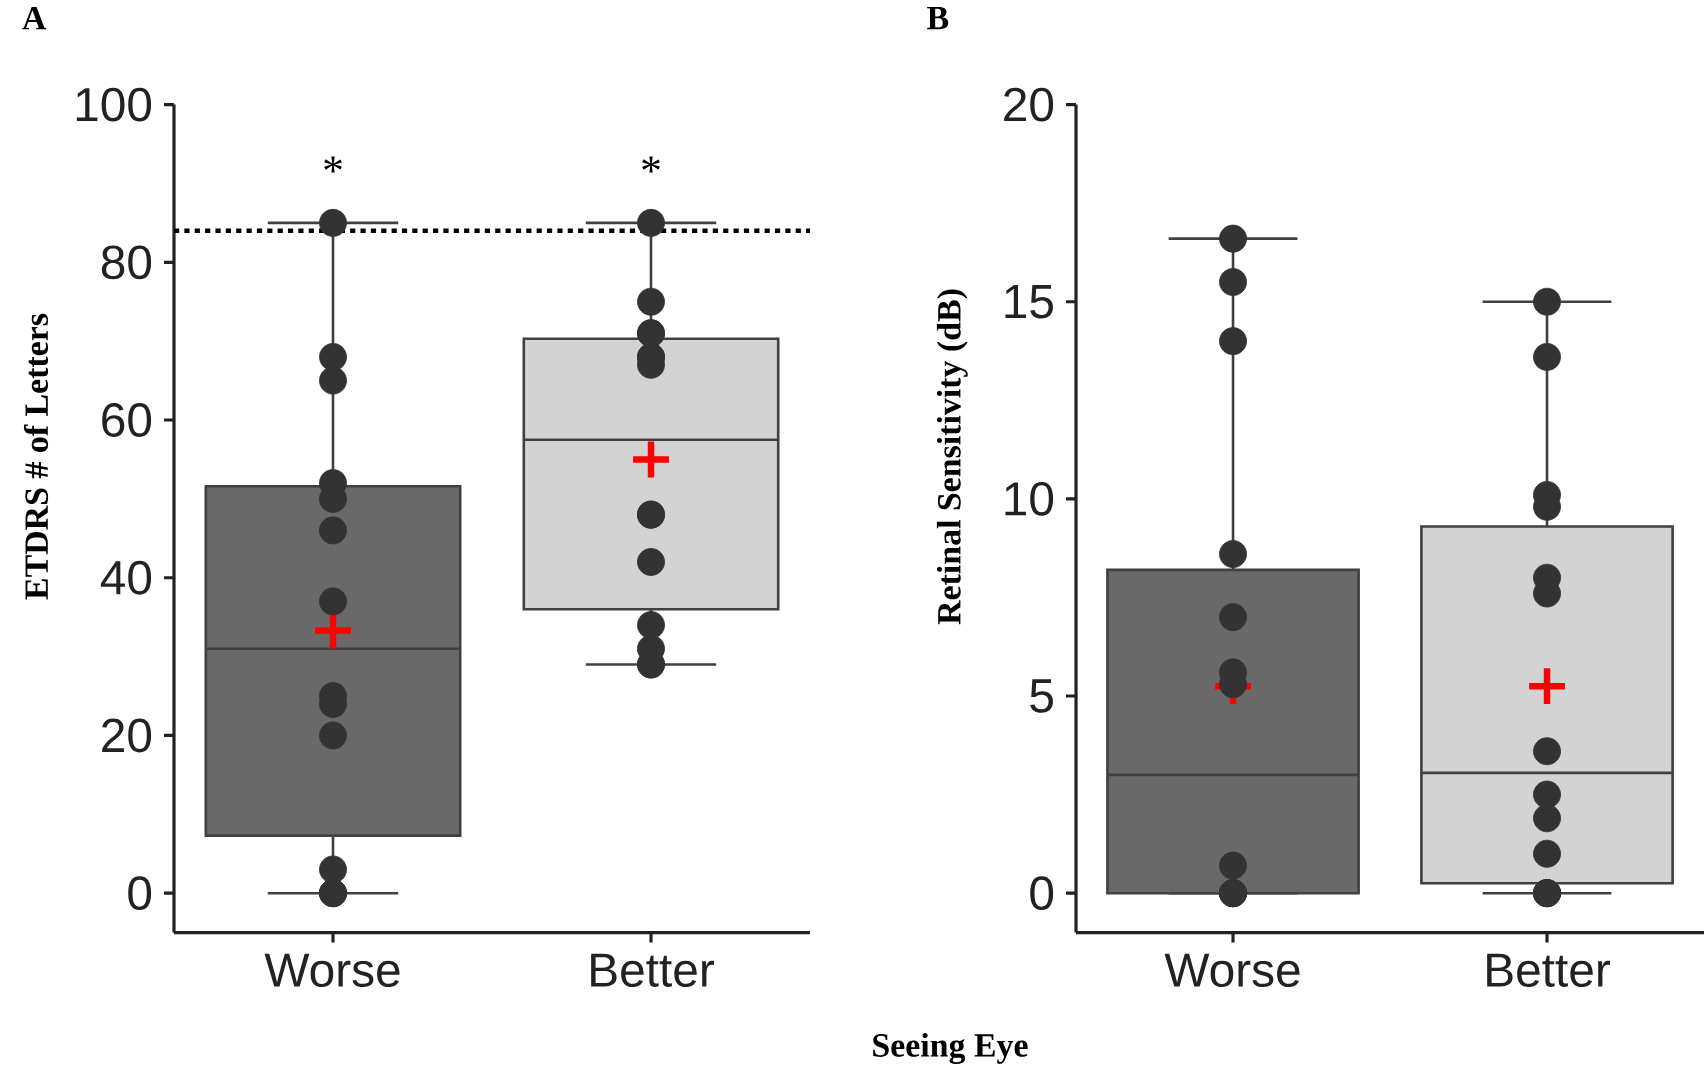  Describe the element at coordinates (938, 18) in the screenshot. I see `chart-title: B` at that location.